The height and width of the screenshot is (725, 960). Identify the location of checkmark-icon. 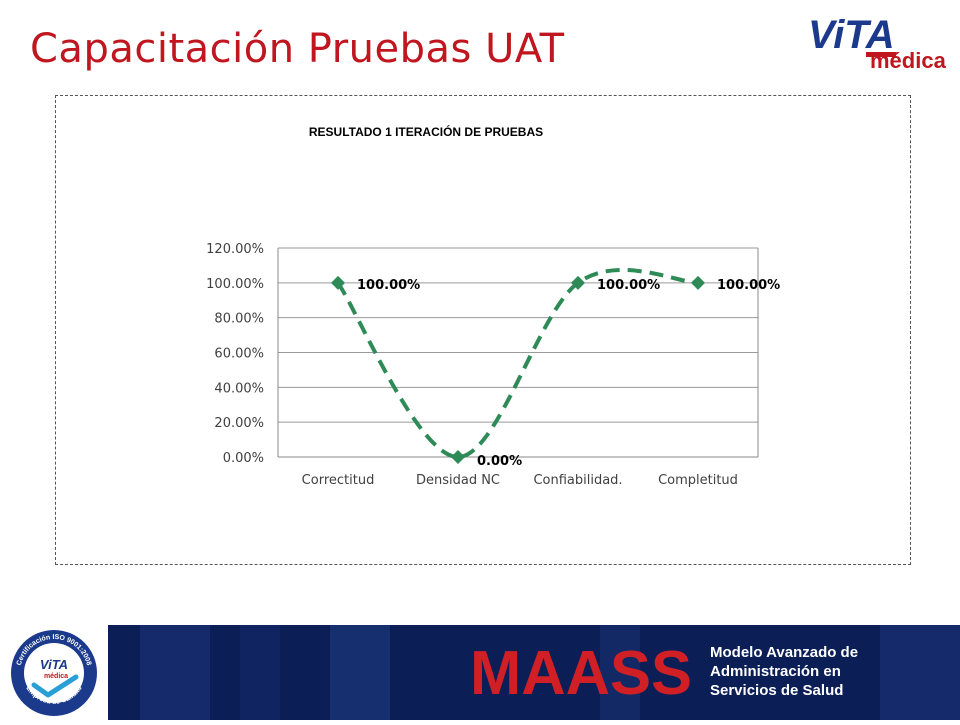
(55, 686).